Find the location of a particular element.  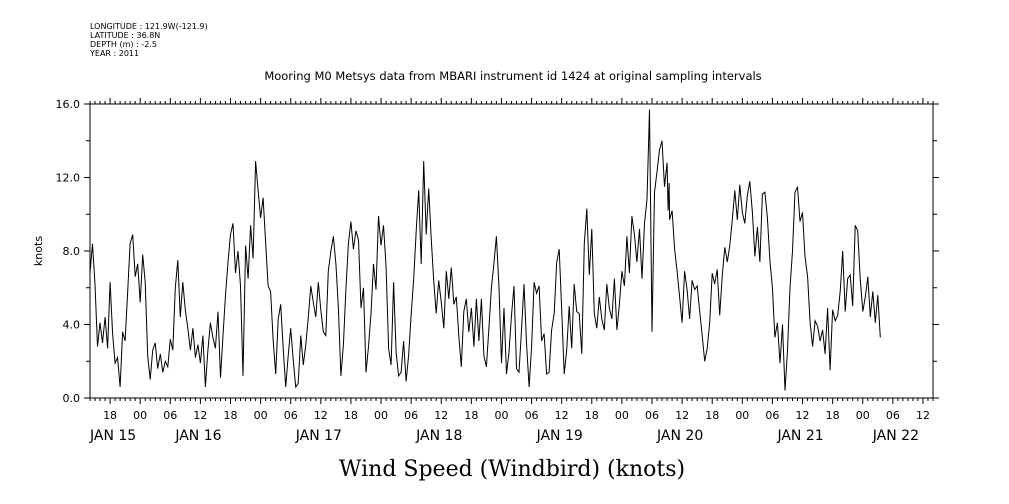

y-tick-label: 8.0 is located at coordinates (72, 251).